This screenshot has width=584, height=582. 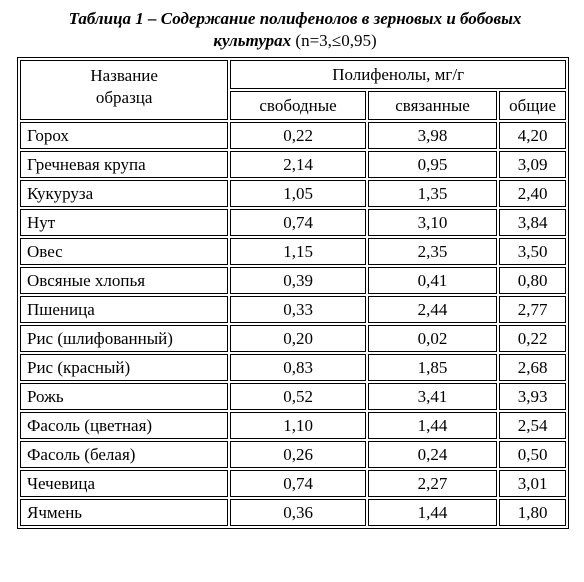 I want to click on table-row: Горох 0,22 3,98 4,20, so click(x=293, y=135).